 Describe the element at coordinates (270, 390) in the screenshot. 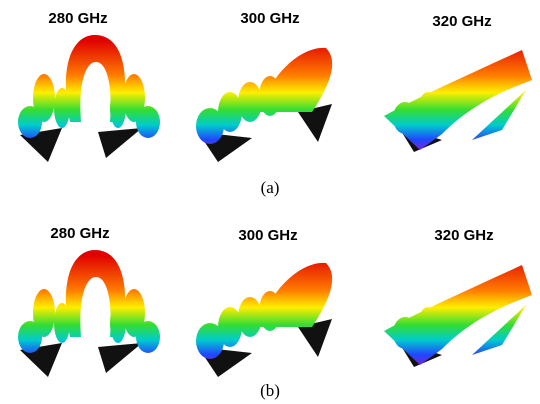

I see `caption: (b)` at that location.